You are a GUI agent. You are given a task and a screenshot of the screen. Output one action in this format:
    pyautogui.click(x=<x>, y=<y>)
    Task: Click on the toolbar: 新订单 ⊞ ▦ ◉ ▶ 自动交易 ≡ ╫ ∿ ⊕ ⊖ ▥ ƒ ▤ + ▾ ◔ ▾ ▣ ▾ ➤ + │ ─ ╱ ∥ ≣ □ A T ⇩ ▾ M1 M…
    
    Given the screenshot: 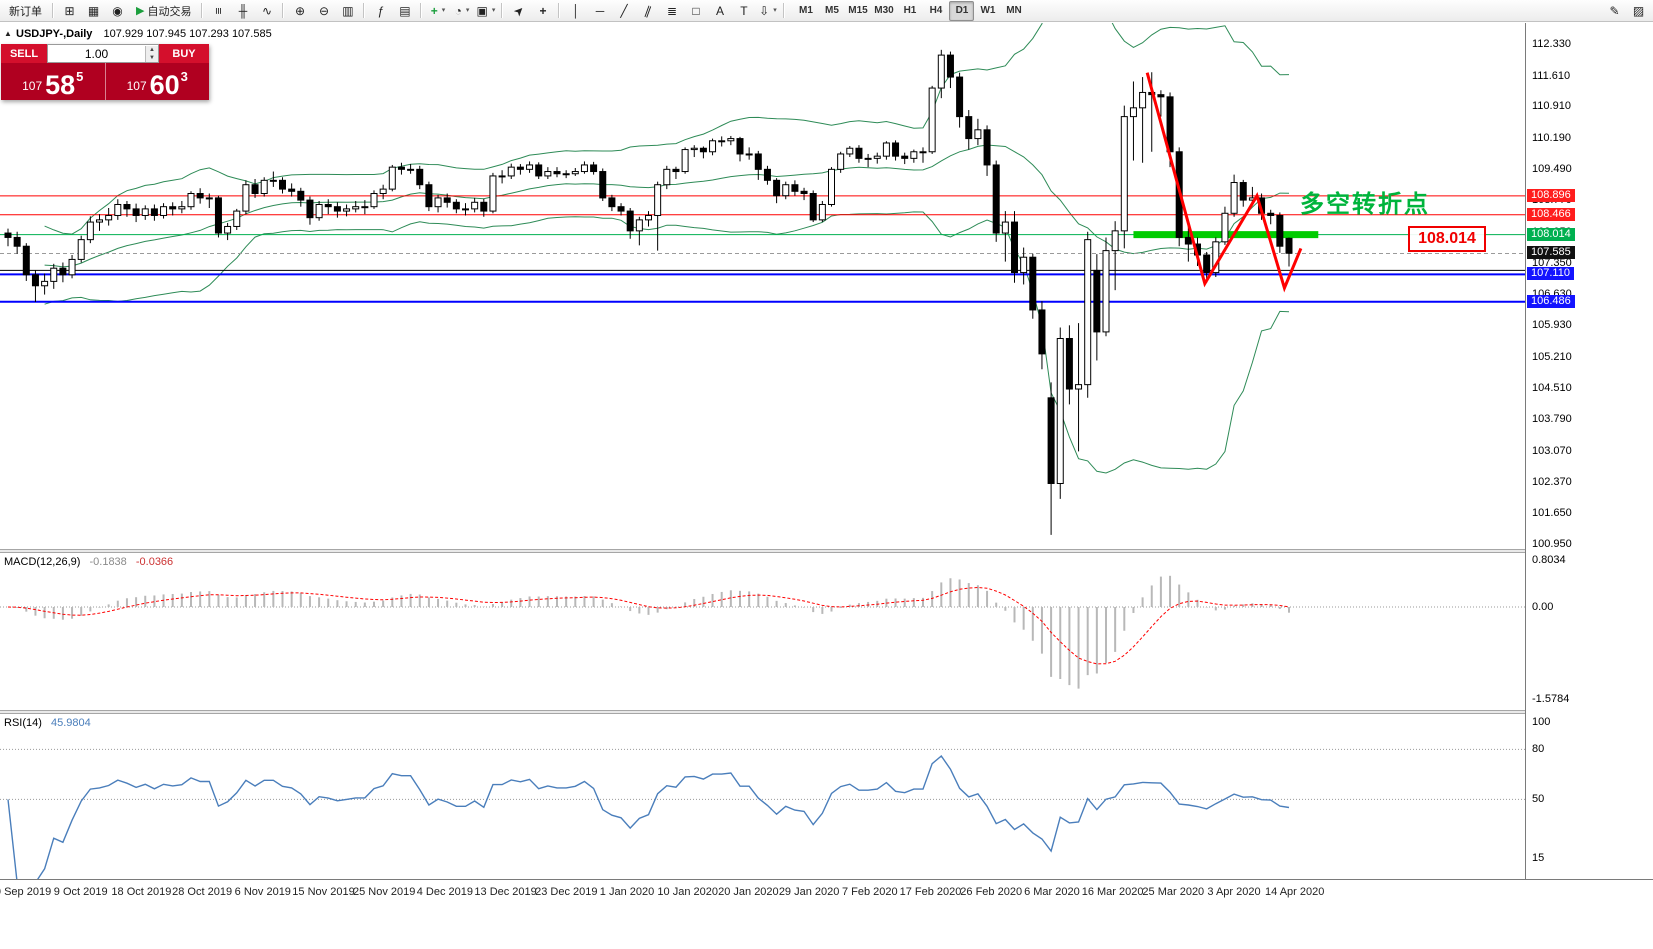 What is the action you would take?
    pyautogui.click(x=826, y=11)
    